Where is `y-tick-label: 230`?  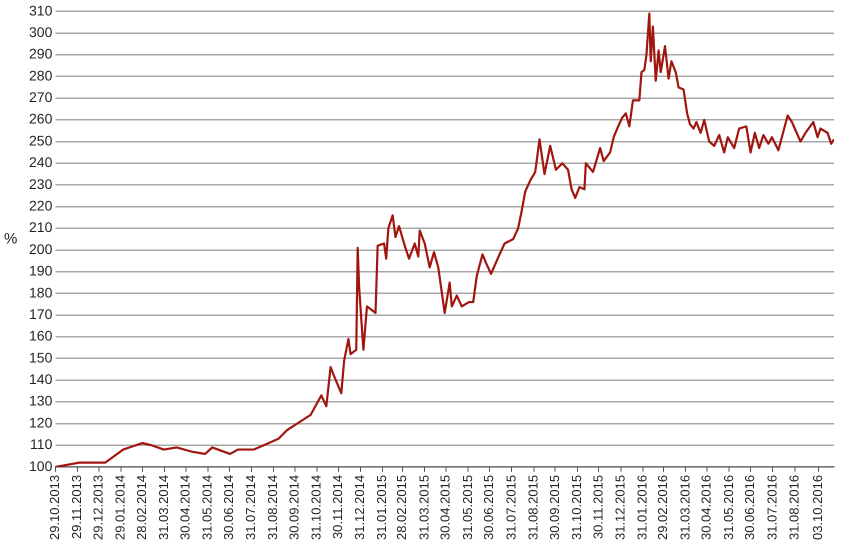 y-tick-label: 230 is located at coordinates (41, 184).